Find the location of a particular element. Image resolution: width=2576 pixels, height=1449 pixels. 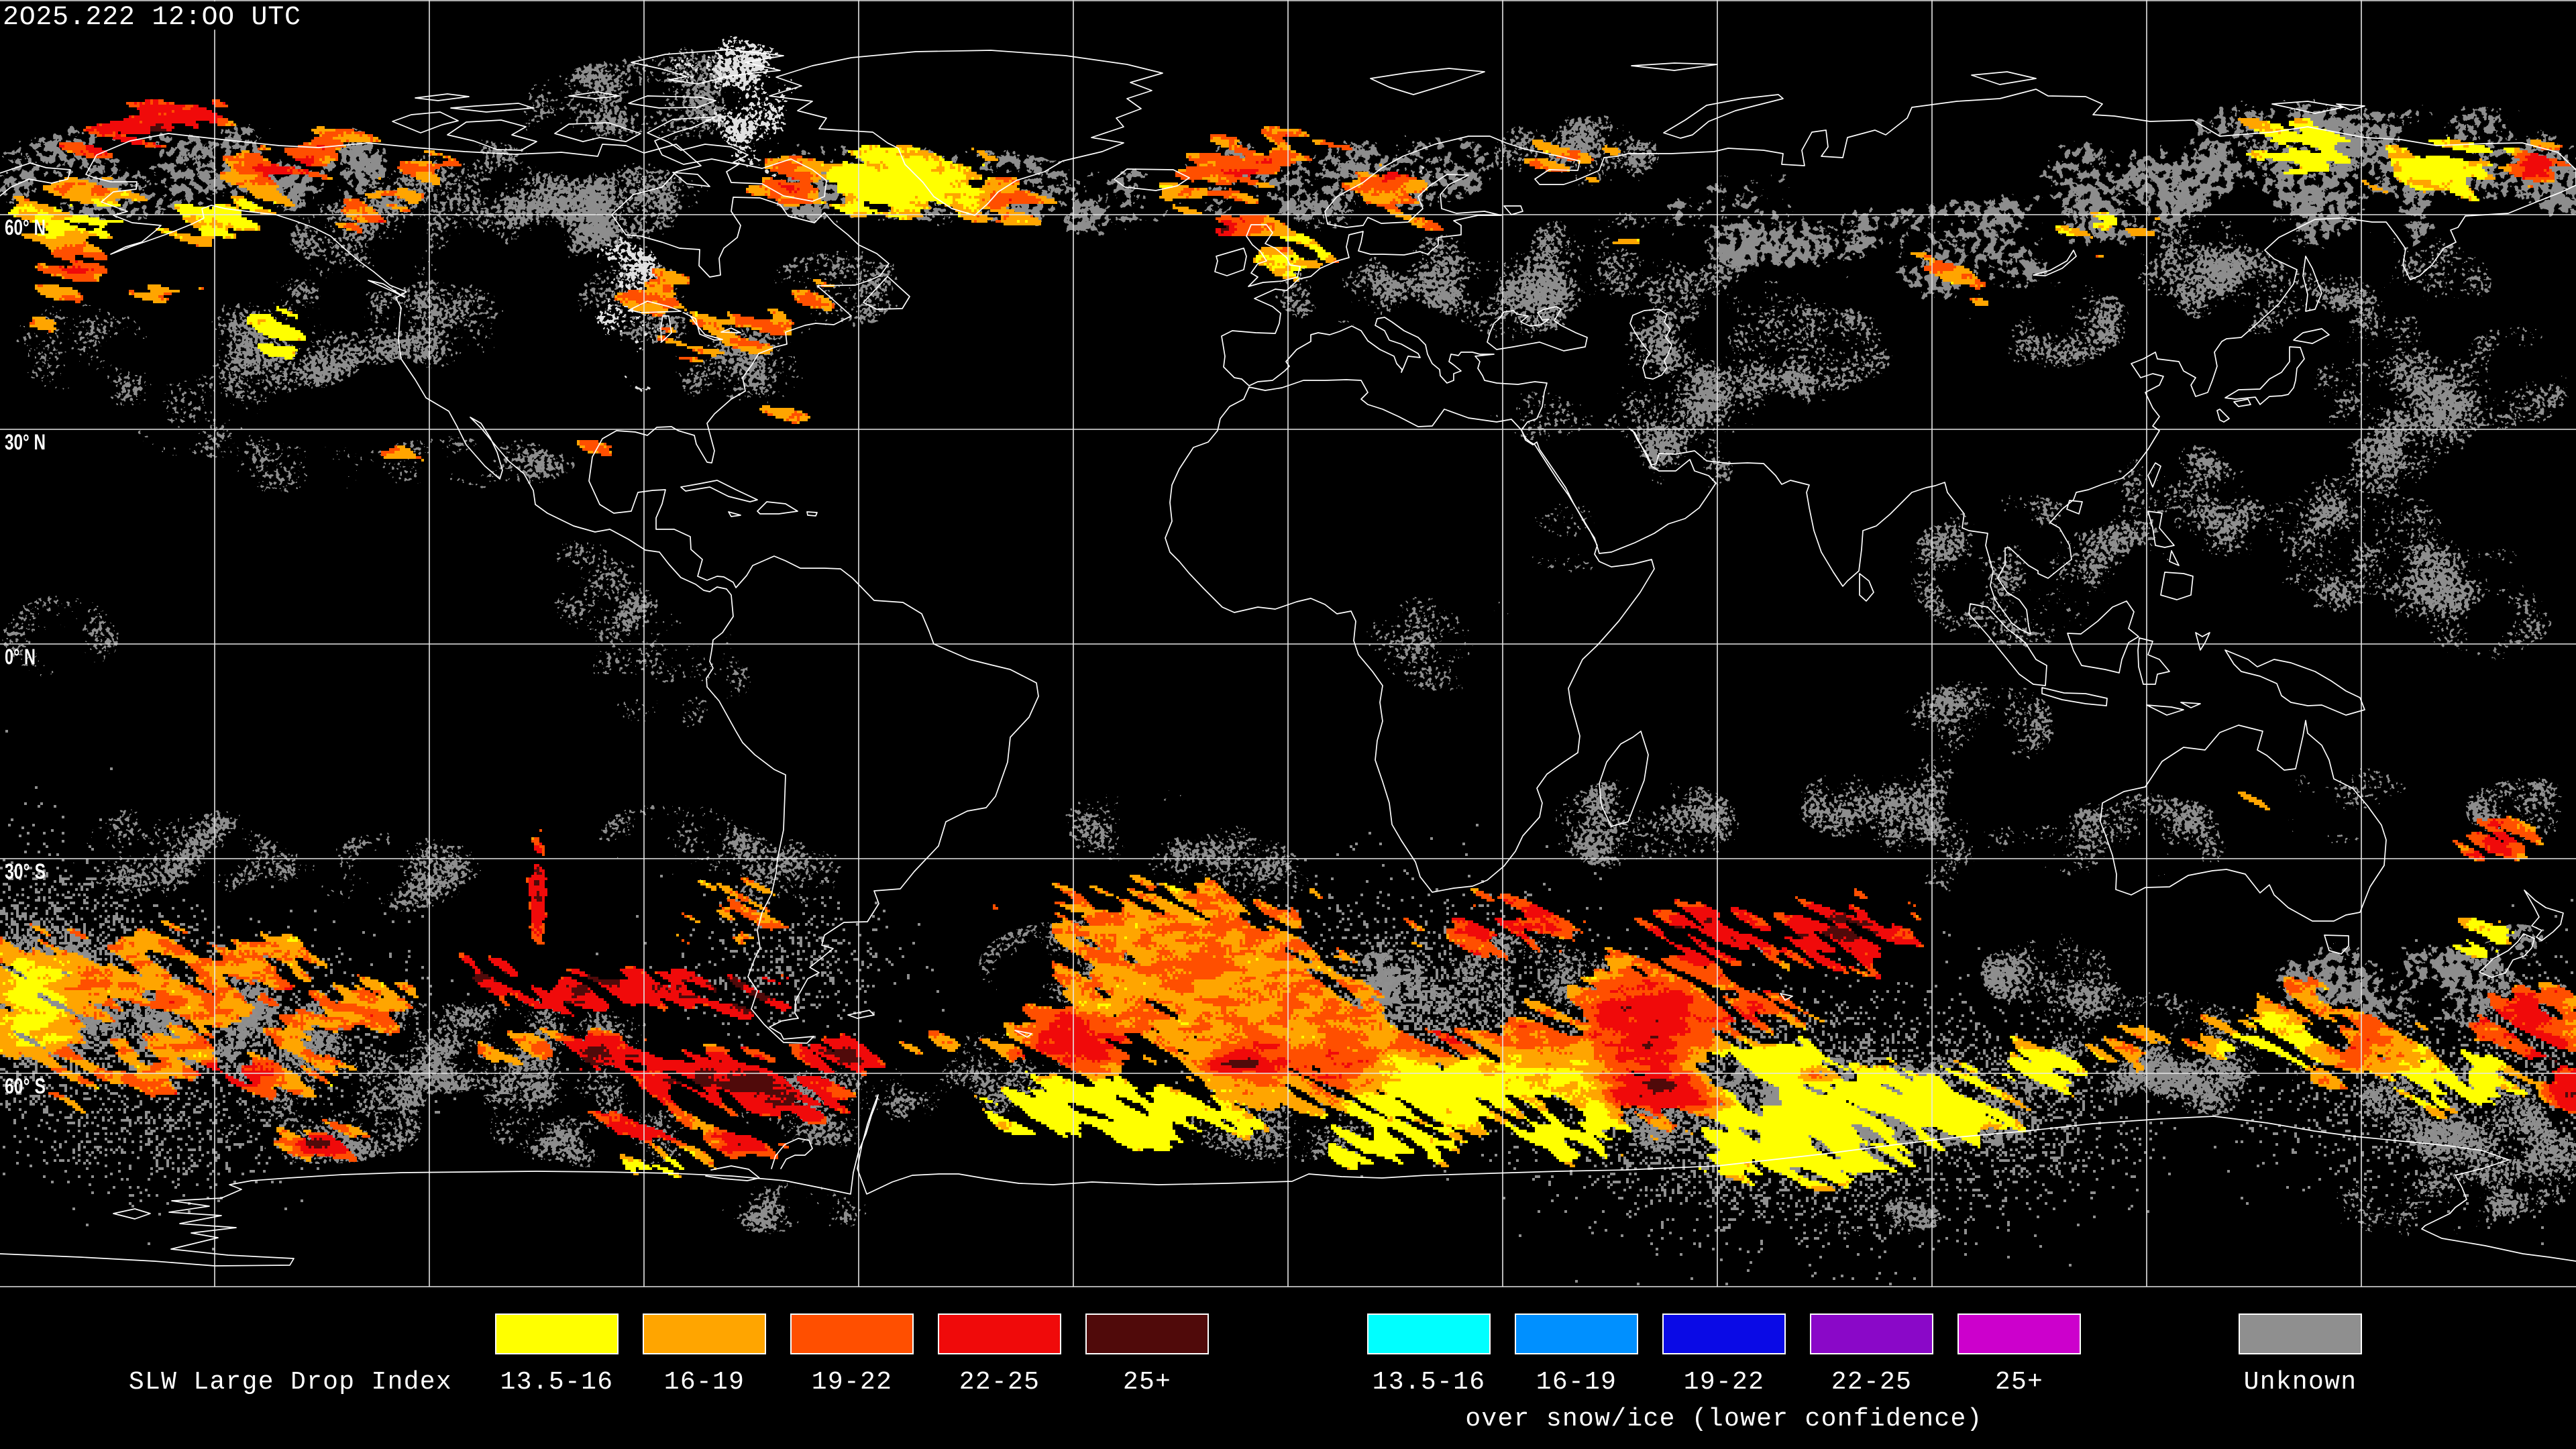

svg-text: SLW Large Drop Index is located at coordinates (290, 1382).